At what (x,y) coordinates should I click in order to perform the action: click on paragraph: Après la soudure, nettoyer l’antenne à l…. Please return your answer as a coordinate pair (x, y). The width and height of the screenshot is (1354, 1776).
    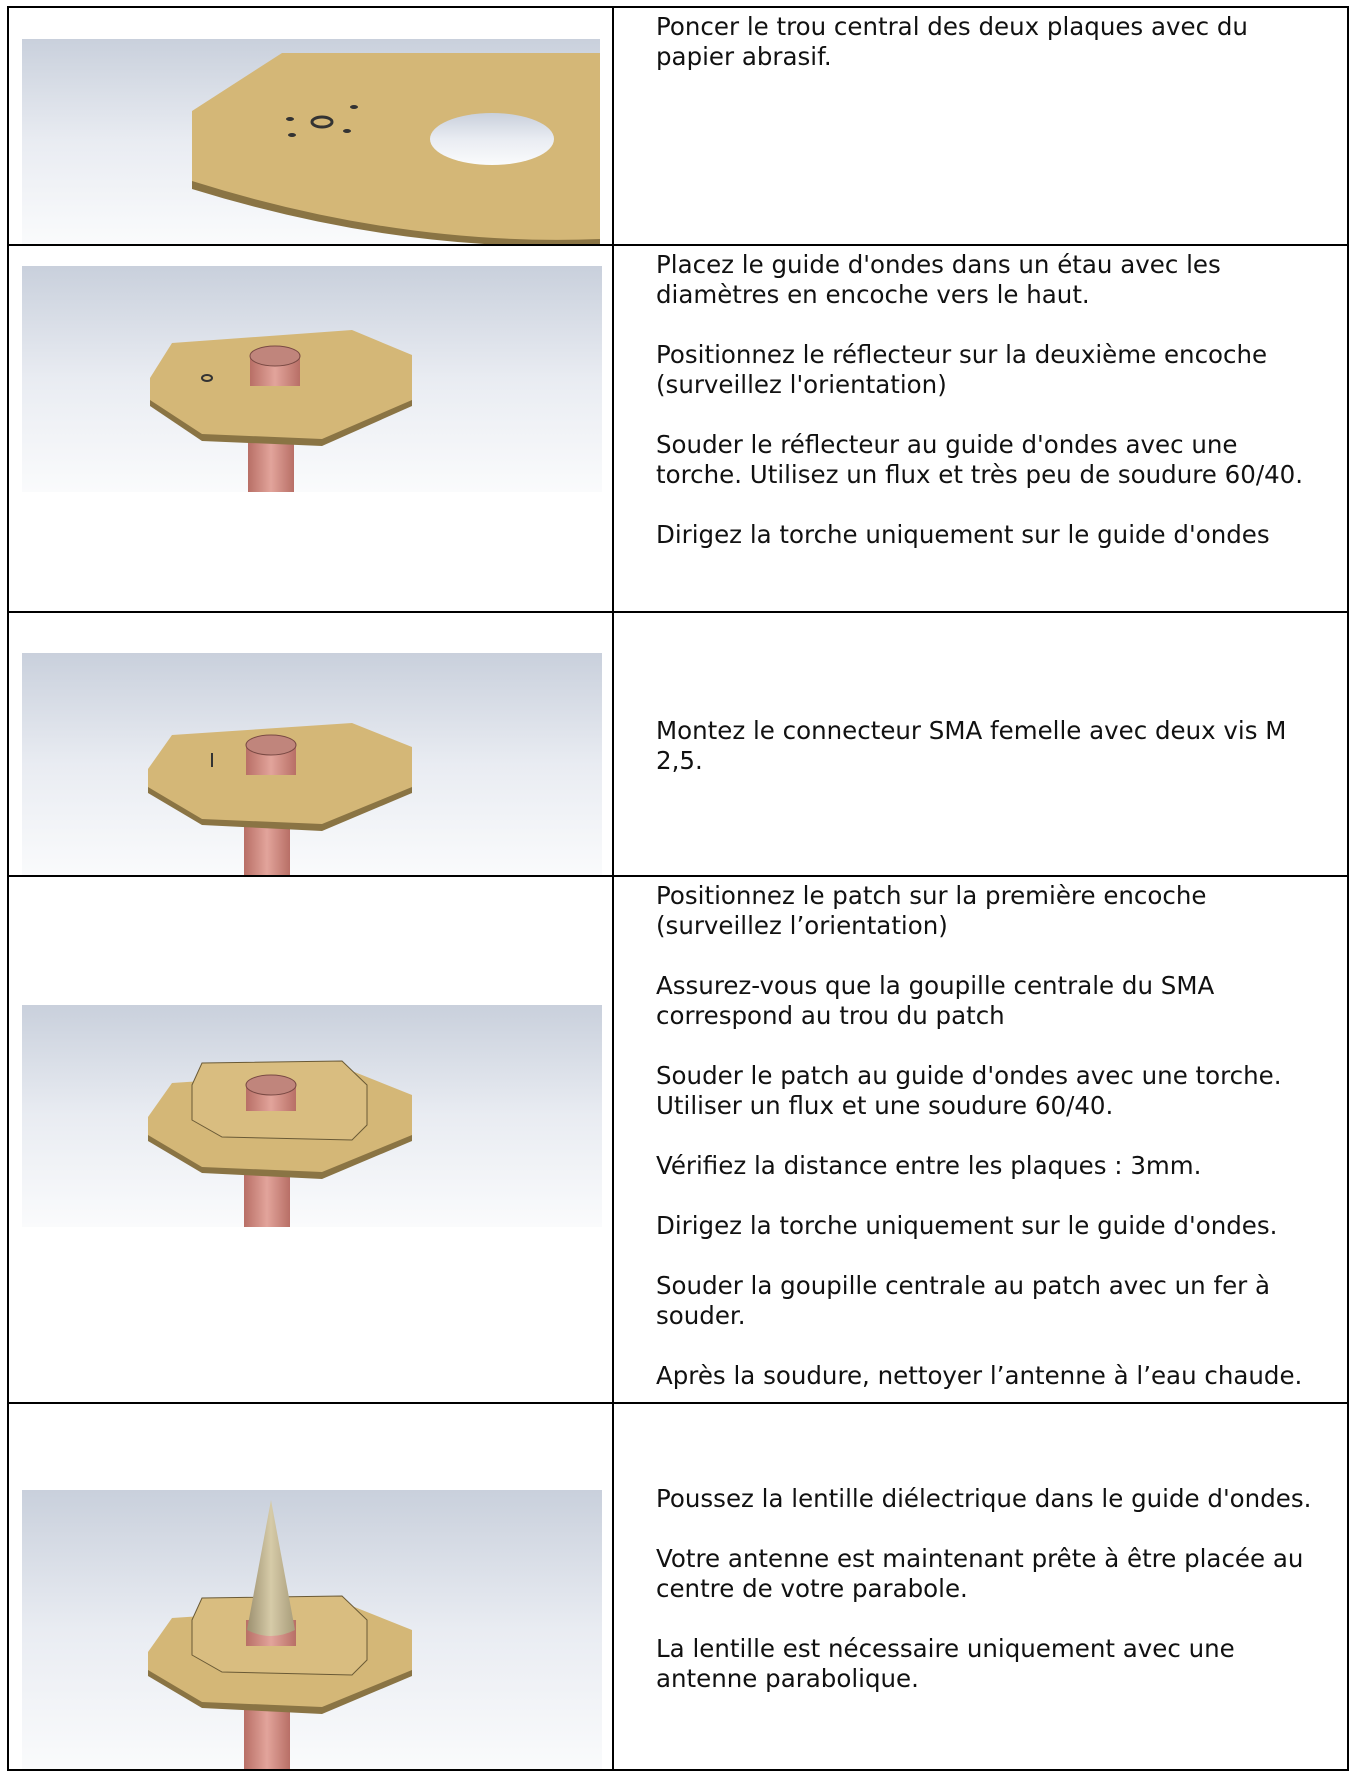
    Looking at the image, I should click on (979, 1375).